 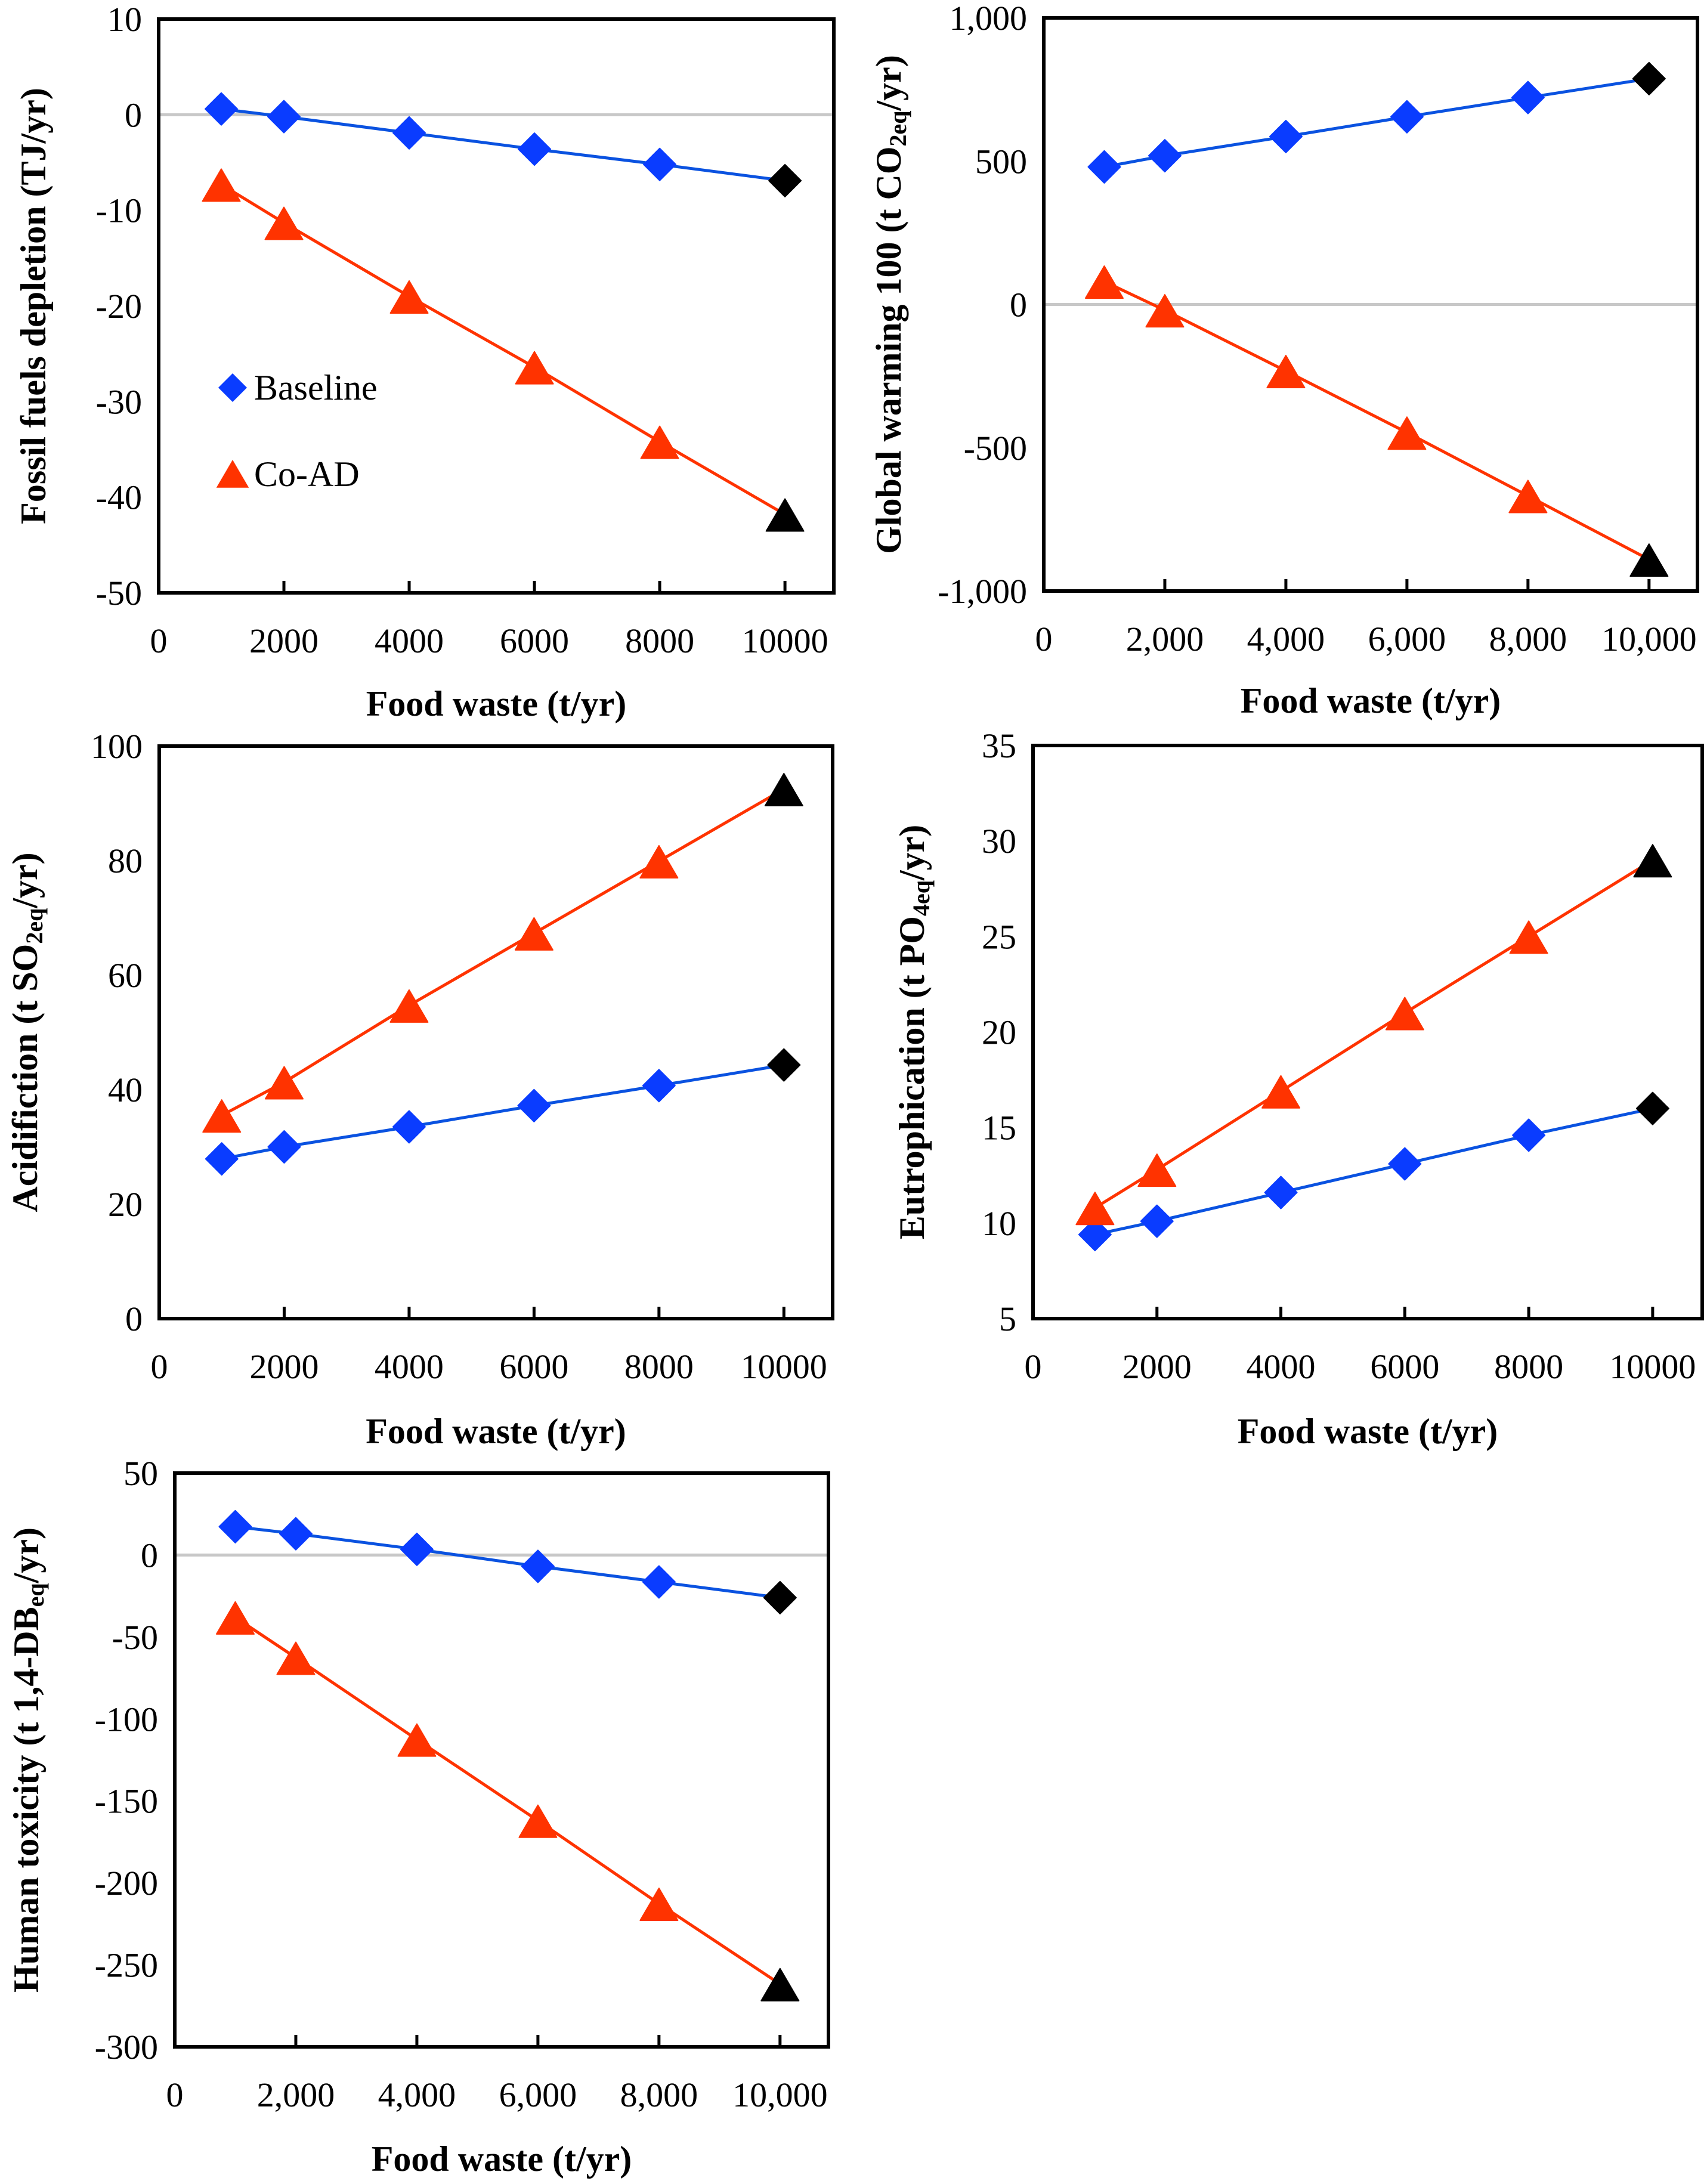 I want to click on y-tick-label: 35, so click(x=999, y=746).